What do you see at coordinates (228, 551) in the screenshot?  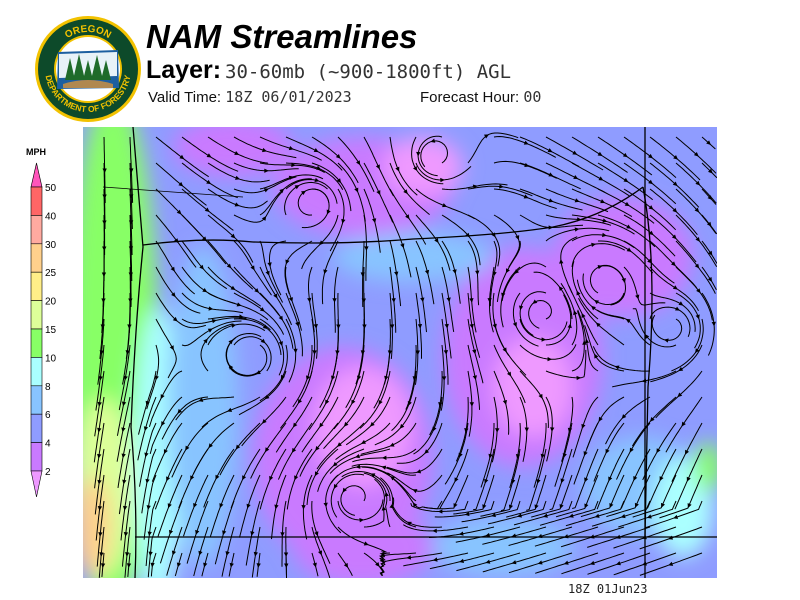 I see `streamline` at bounding box center [228, 551].